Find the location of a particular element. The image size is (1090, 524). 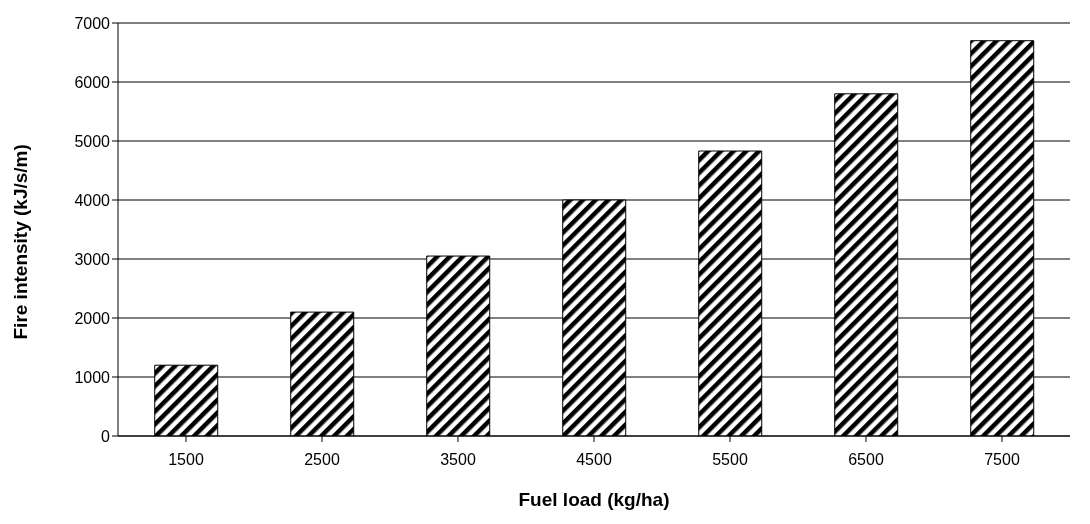

y-tick-label: 1000 is located at coordinates (92, 377).